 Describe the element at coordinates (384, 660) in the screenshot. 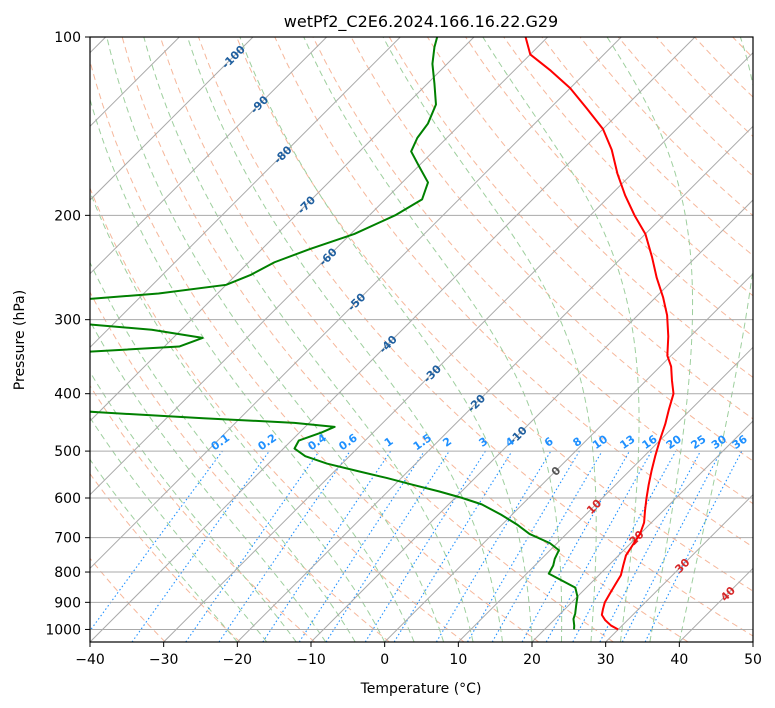

I see `x-tick-label: 0` at that location.